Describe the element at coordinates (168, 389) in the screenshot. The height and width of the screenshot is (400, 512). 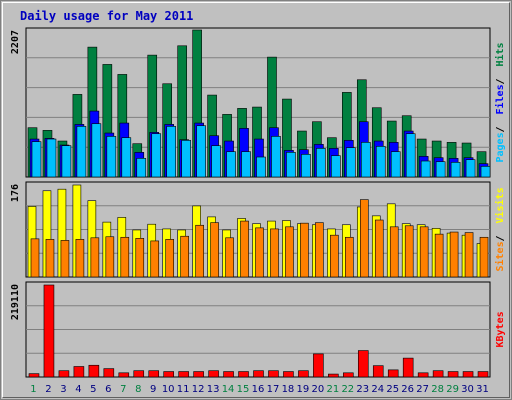
I see `x-tick-label: 10` at that location.